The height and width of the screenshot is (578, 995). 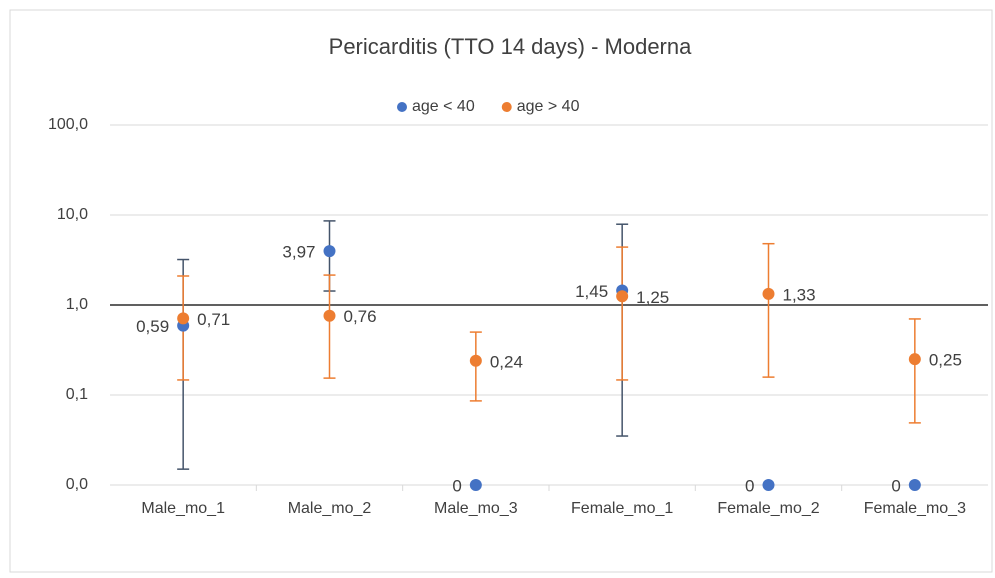 What do you see at coordinates (213, 319) in the screenshot?
I see `data-label: 0,71` at bounding box center [213, 319].